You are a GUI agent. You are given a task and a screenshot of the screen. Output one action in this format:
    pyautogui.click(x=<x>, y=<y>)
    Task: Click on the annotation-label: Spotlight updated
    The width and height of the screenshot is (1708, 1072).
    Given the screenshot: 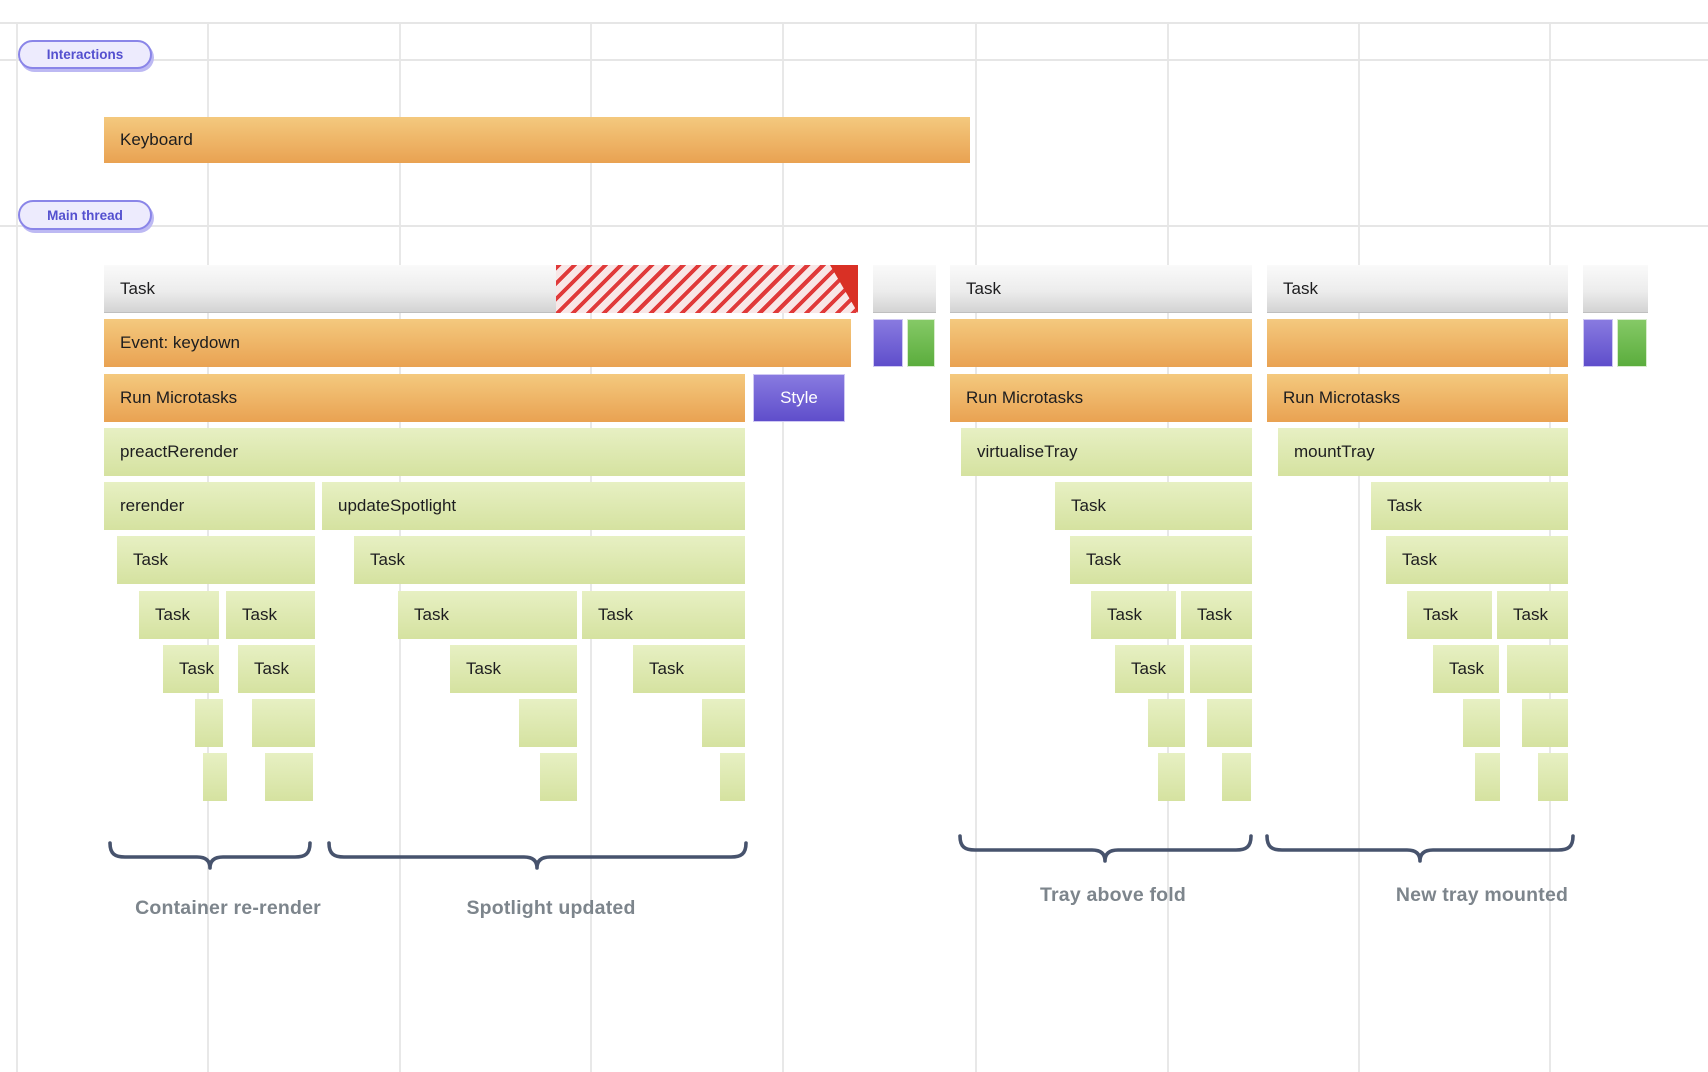 What is the action you would take?
    pyautogui.click(x=551, y=908)
    